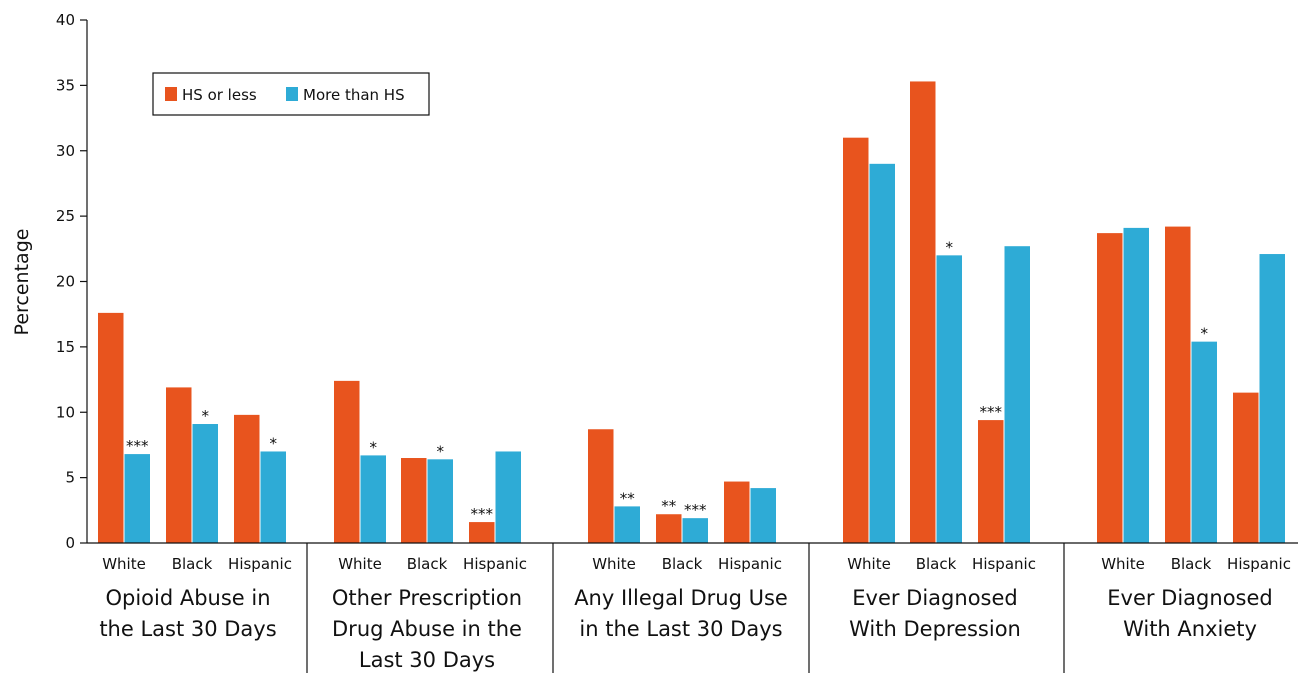 The width and height of the screenshot is (1302, 675). Describe the element at coordinates (187, 598) in the screenshot. I see `group-label: Opioid Abuse in` at that location.